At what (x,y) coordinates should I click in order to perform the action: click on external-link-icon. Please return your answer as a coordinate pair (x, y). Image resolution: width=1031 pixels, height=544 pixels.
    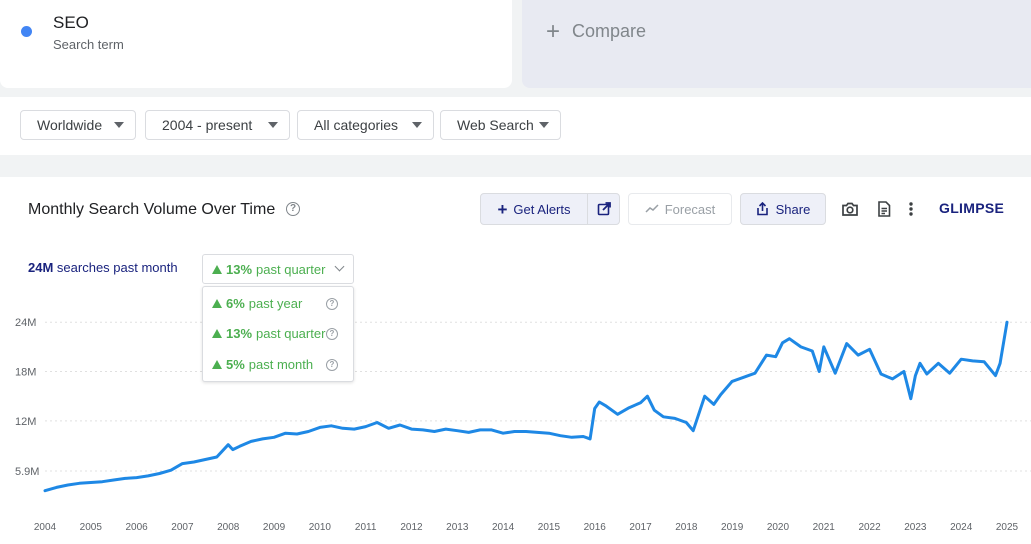
    Looking at the image, I should click on (604, 209).